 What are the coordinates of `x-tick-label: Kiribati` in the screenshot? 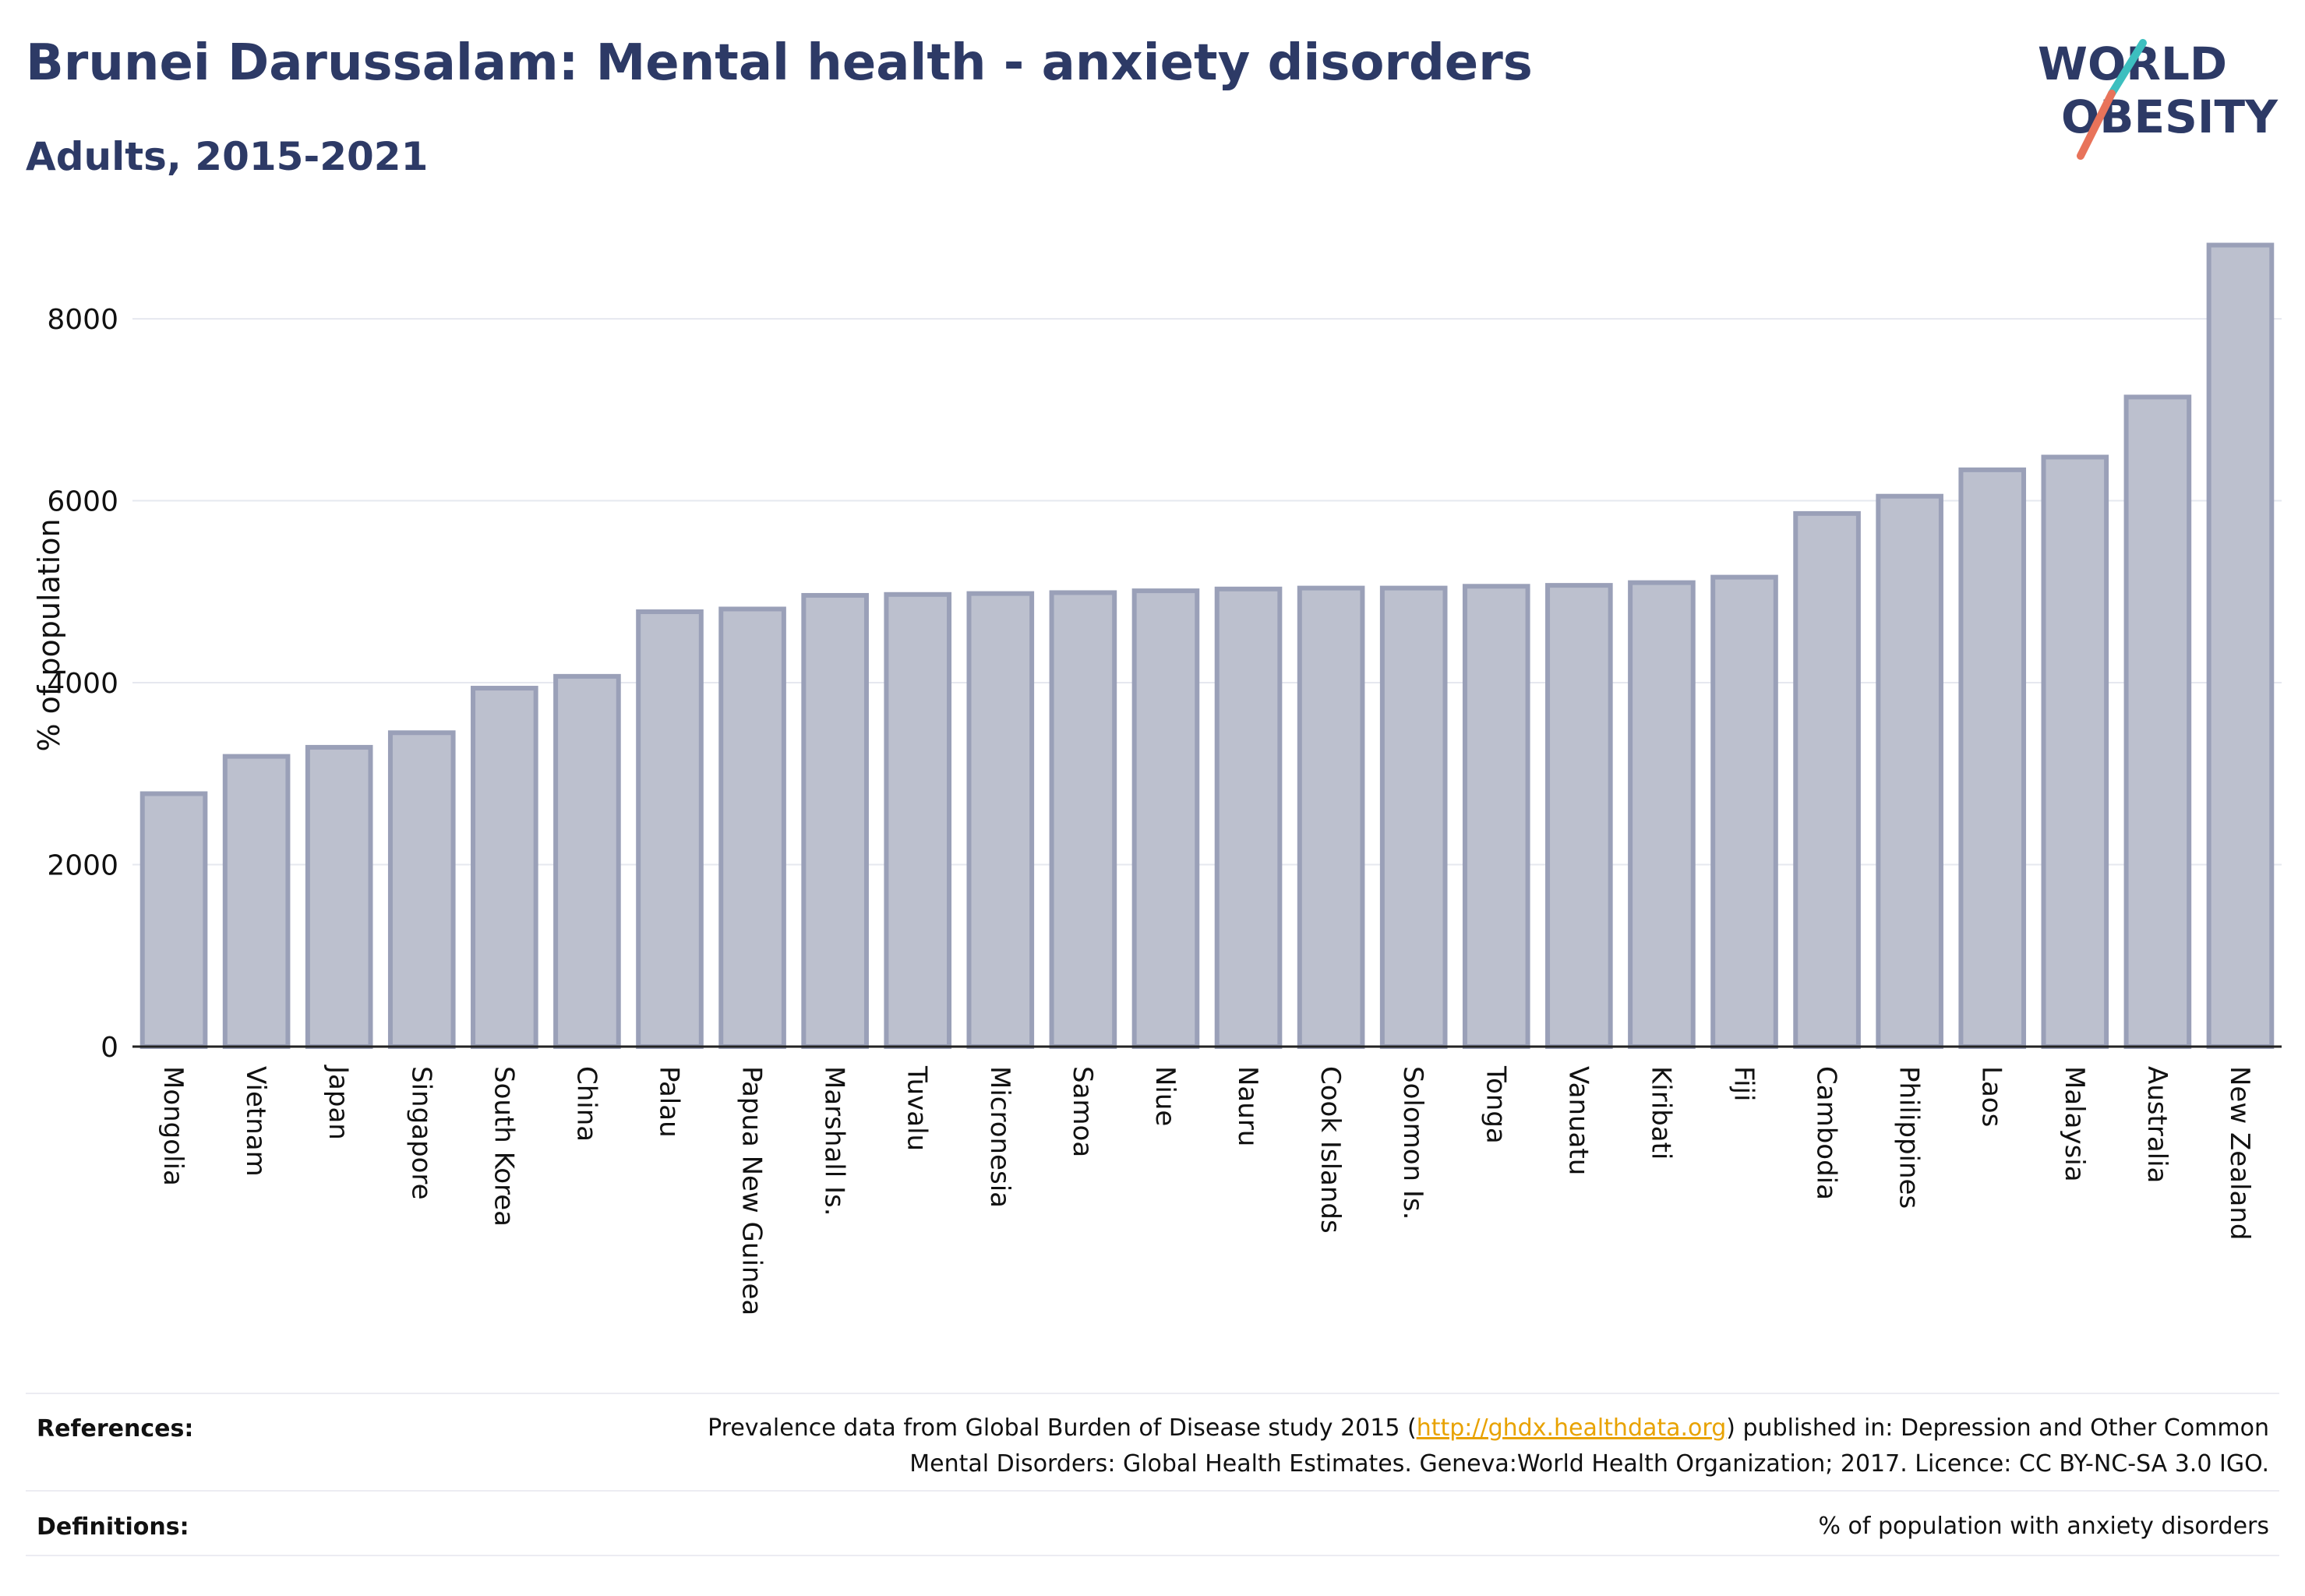 It's located at (1660, 1113).